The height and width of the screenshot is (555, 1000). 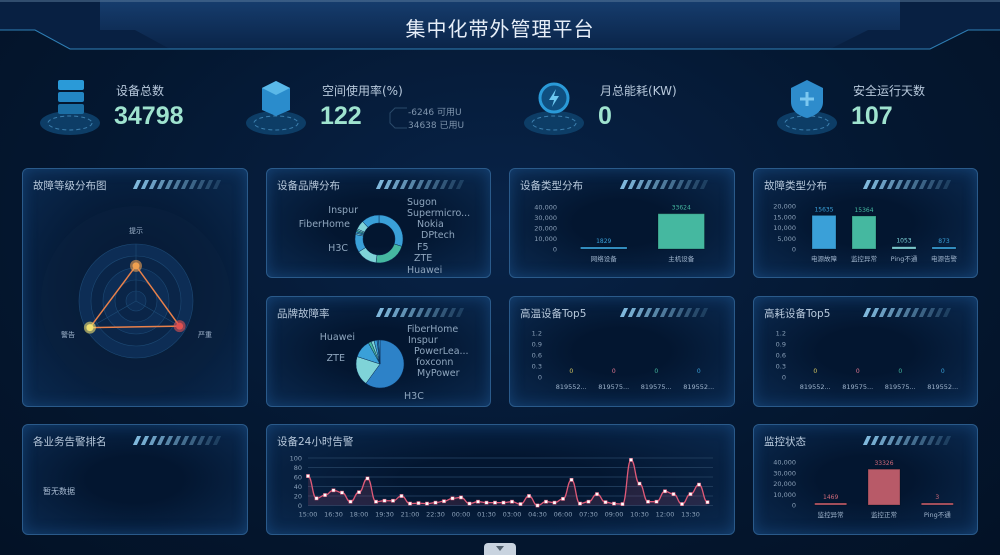 What do you see at coordinates (308, 515) in the screenshot?
I see `x-tick-label: 15:00` at bounding box center [308, 515].